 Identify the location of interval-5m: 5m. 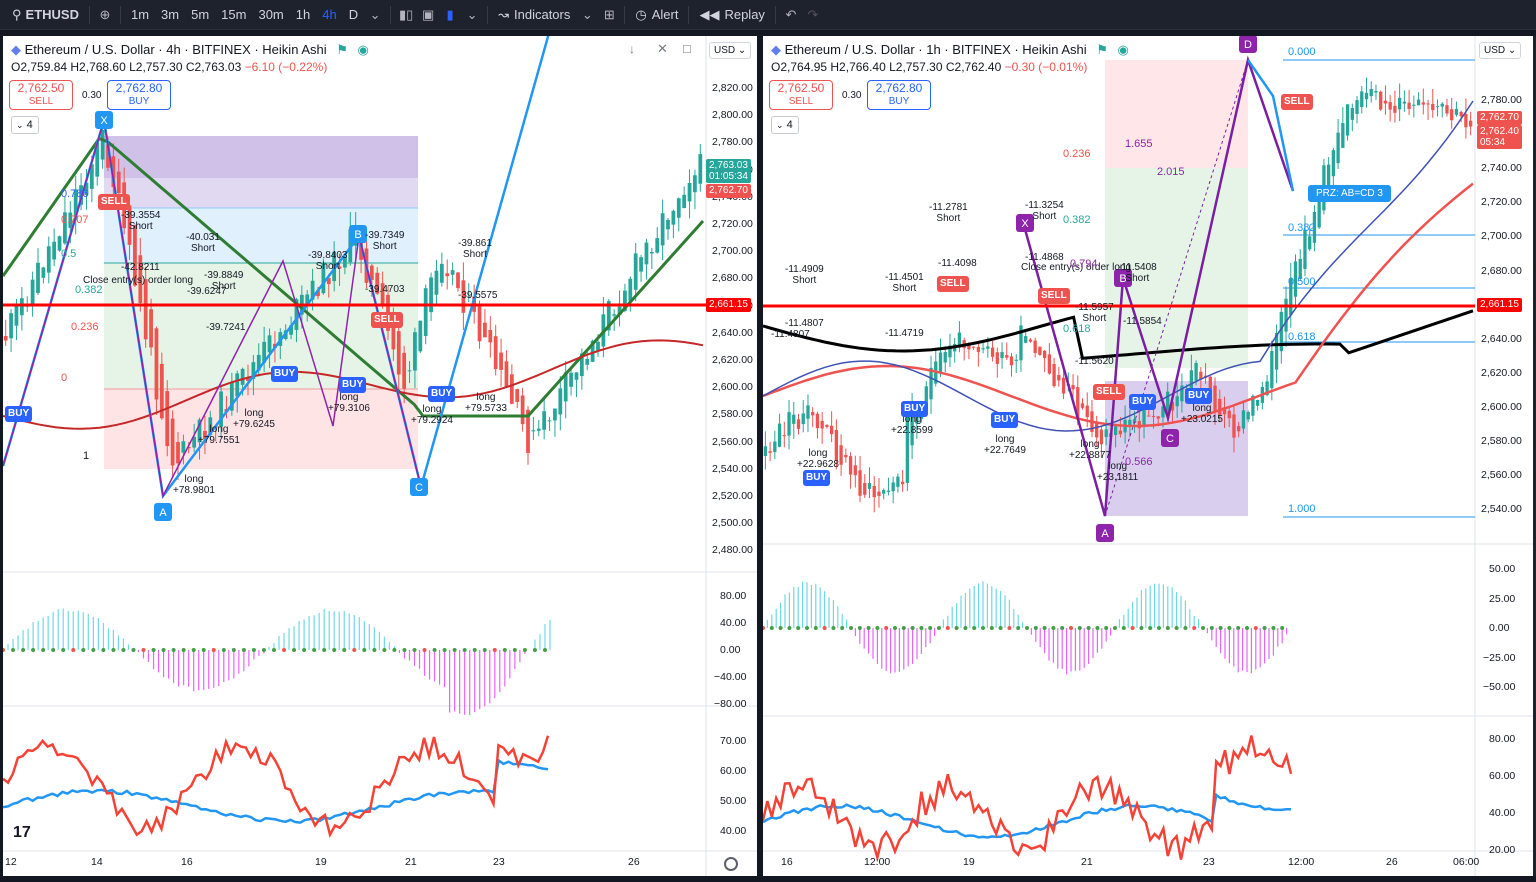
(200, 14).